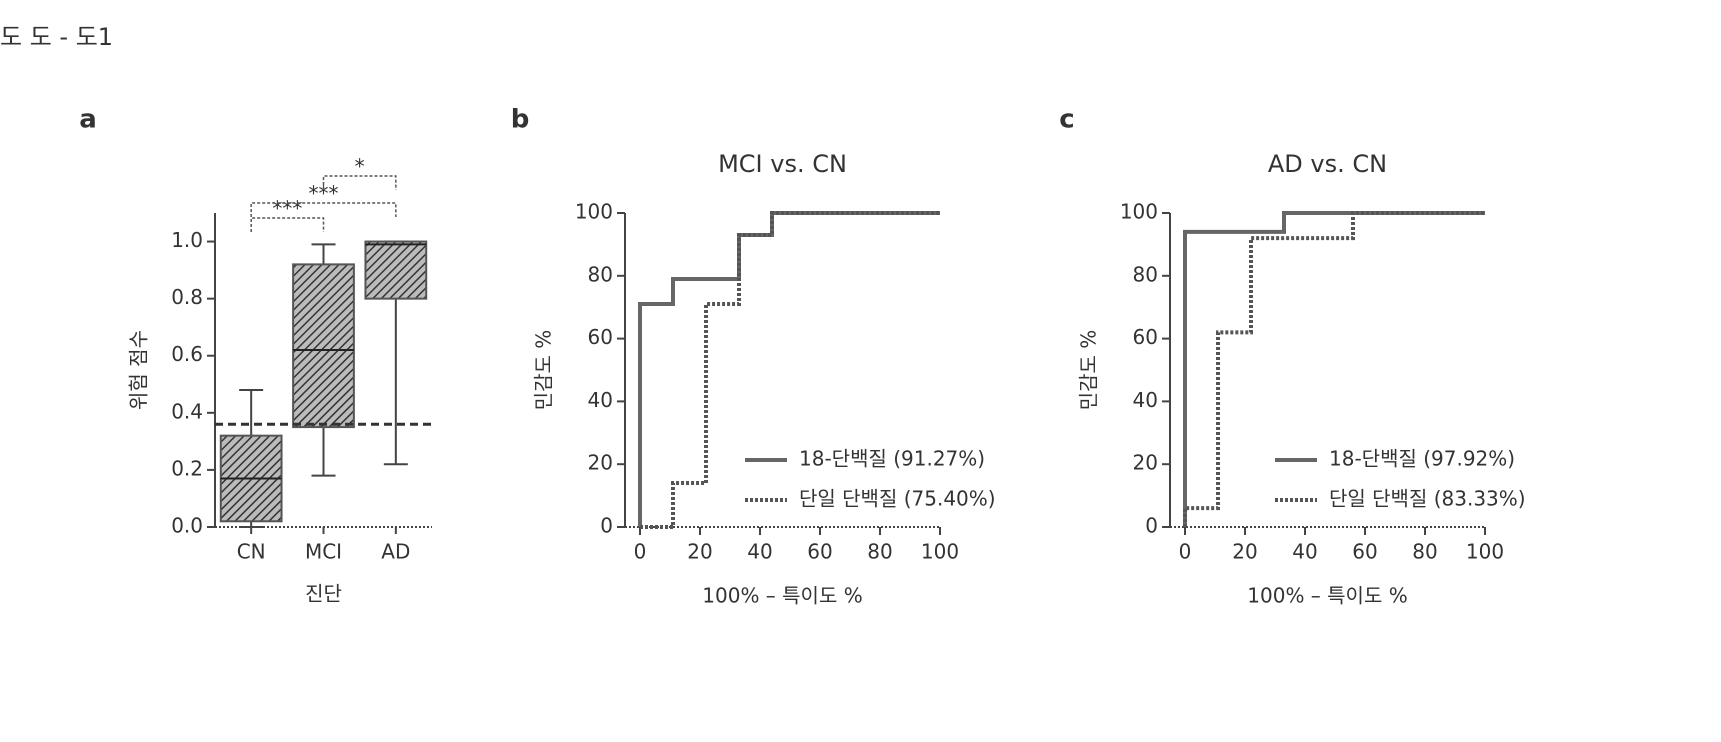 Image resolution: width=1721 pixels, height=742 pixels. Describe the element at coordinates (323, 594) in the screenshot. I see `x-axis-label: 진단` at that location.